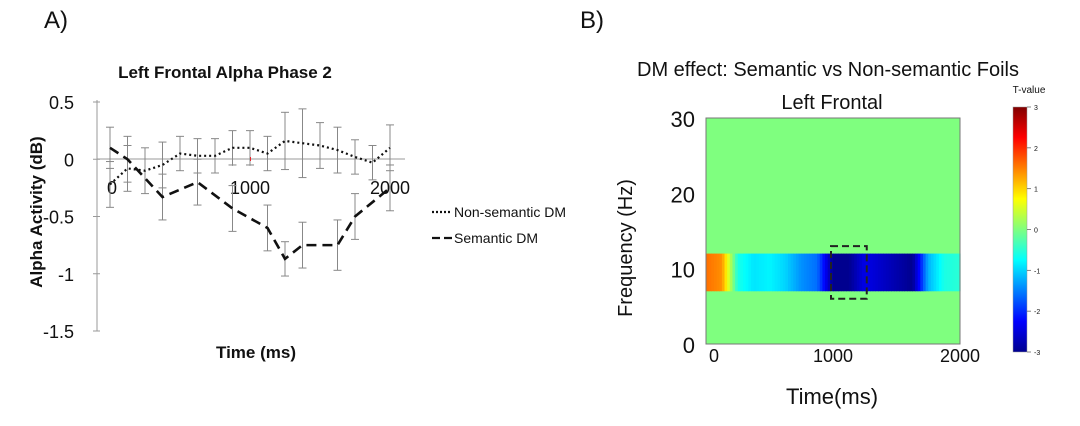 The width and height of the screenshot is (1080, 426). I want to click on colorbar-label: T-value, so click(1029, 90).